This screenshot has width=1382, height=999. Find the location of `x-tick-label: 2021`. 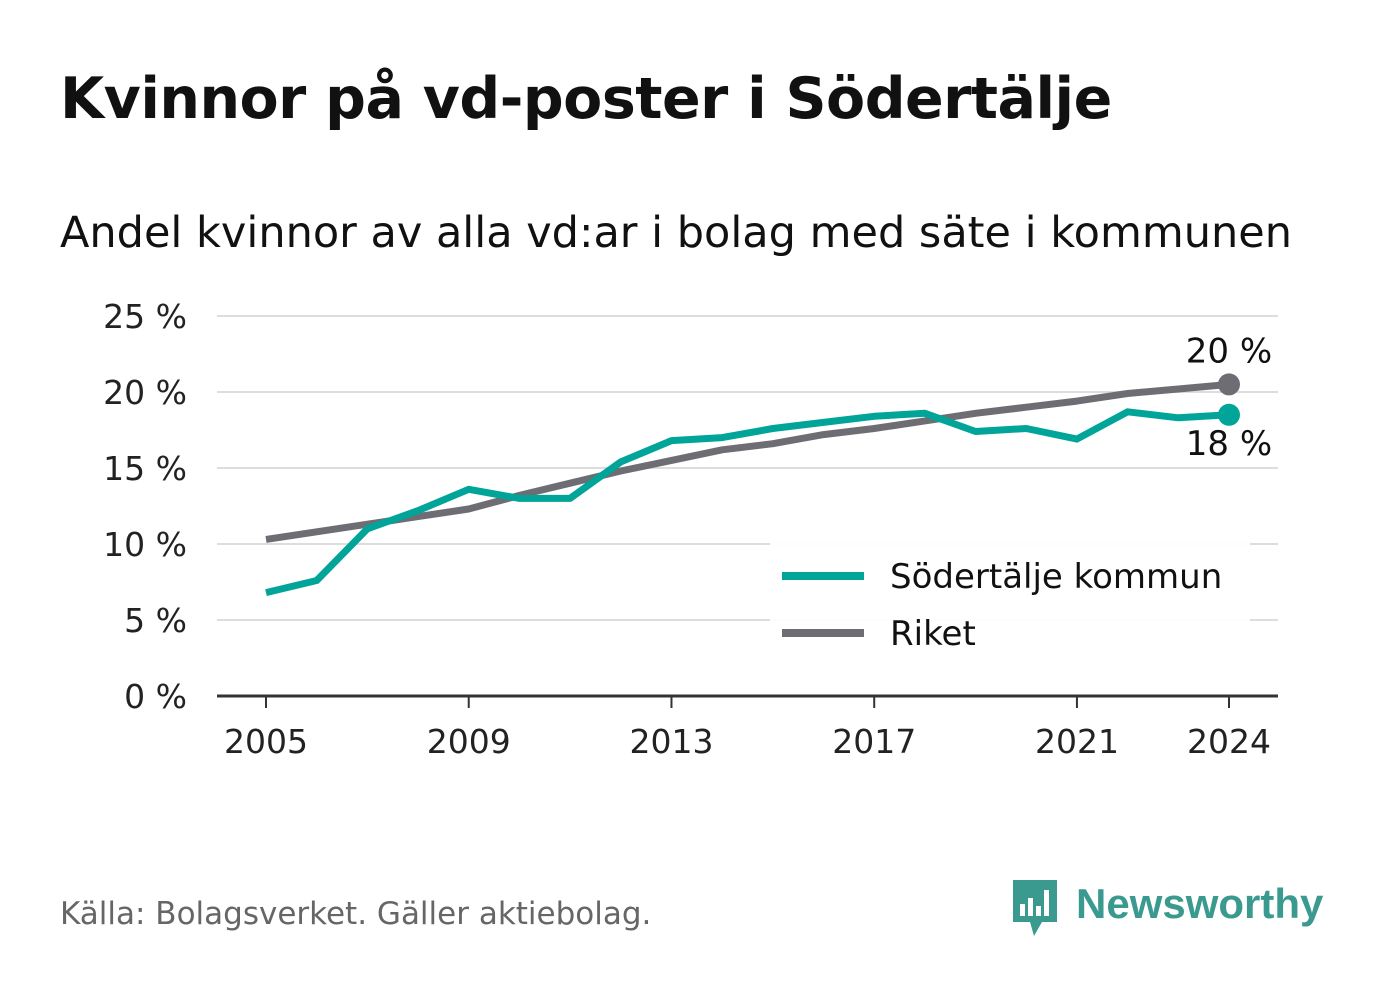

x-tick-label: 2021 is located at coordinates (1077, 741).